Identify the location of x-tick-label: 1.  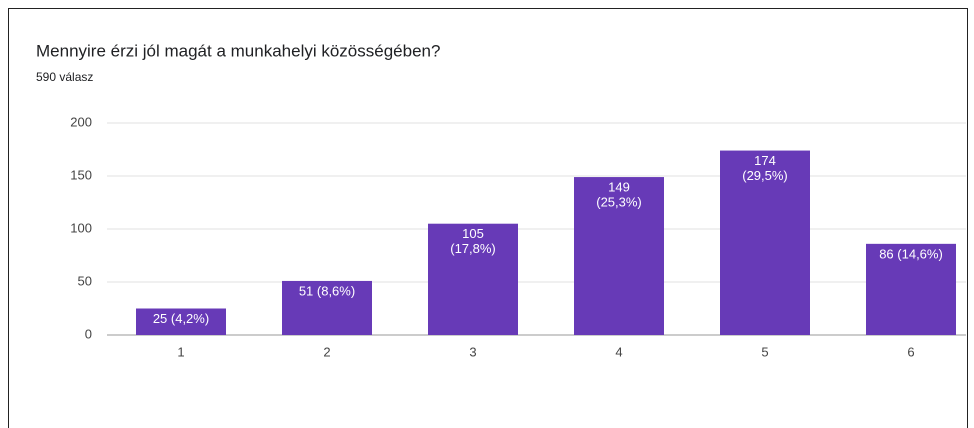
(180, 351).